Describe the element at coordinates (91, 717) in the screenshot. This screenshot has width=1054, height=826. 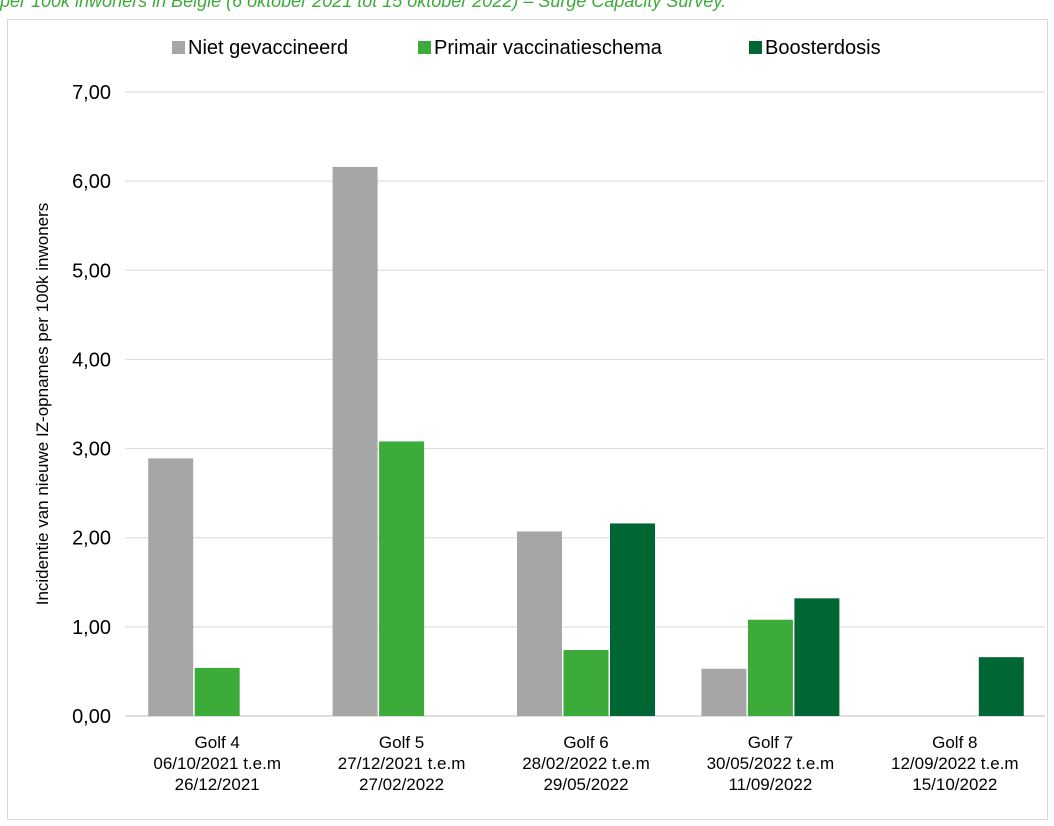
I see `y-tick-label: 0,00` at that location.